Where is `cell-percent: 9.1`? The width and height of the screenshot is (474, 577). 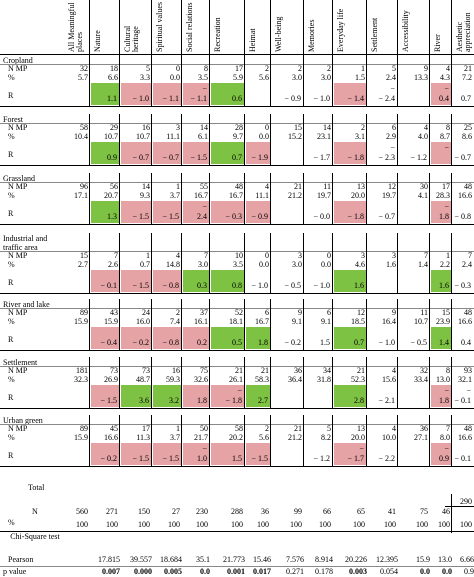 cell-percent: 9.1 is located at coordinates (326, 321).